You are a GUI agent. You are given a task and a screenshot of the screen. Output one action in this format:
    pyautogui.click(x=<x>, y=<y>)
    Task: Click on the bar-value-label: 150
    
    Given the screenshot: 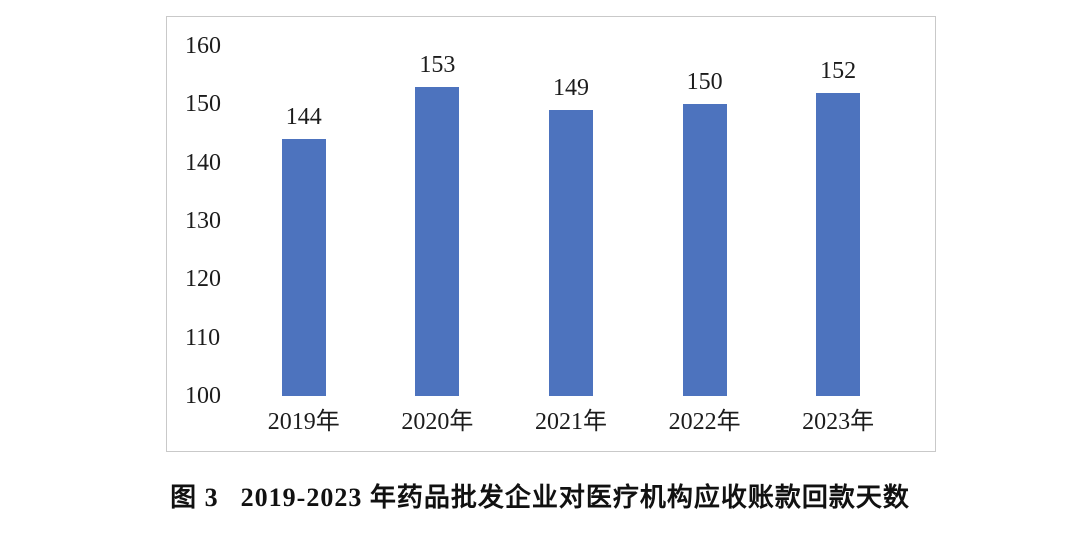 What is the action you would take?
    pyautogui.click(x=704, y=82)
    